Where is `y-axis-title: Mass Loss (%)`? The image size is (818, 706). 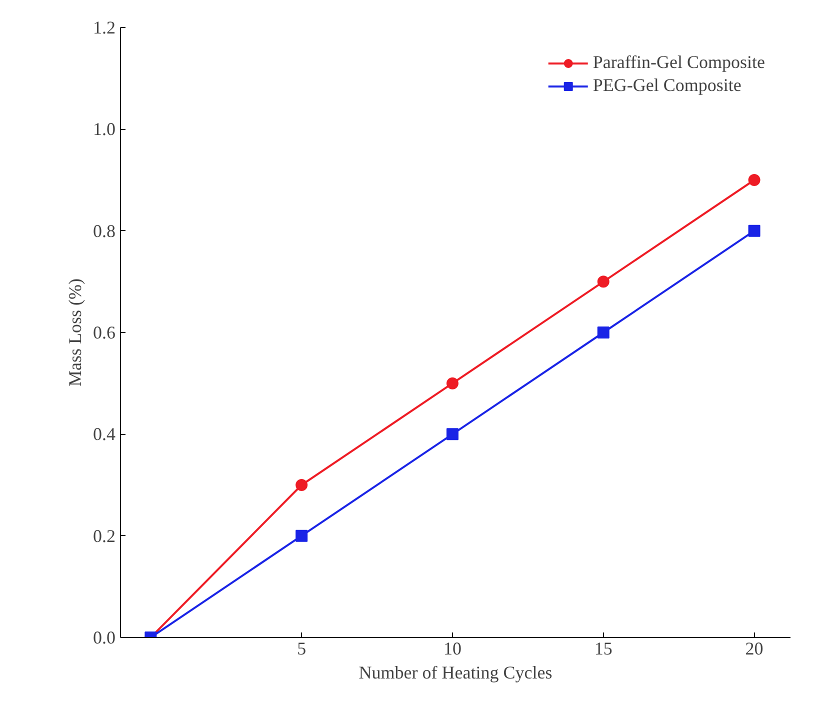
y-axis-title: Mass Loss (%) is located at coordinates (75, 332).